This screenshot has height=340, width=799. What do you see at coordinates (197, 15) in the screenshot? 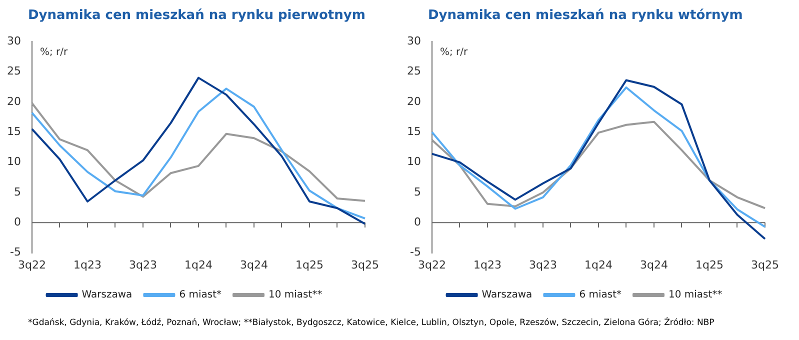
I see `chart-title: Dynamika cen mieszkań na rynku pierwotnym` at bounding box center [197, 15].